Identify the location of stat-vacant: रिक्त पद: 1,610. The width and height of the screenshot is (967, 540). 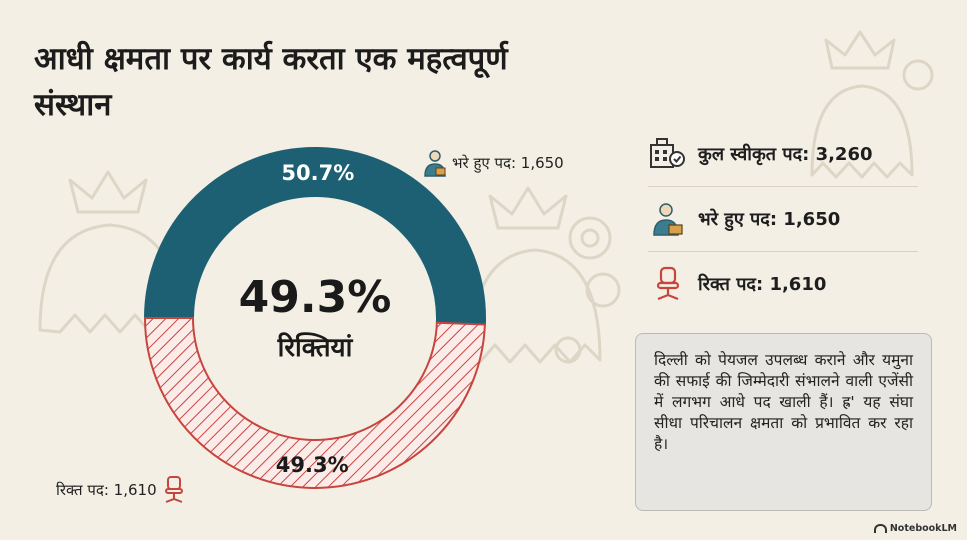
(783, 284).